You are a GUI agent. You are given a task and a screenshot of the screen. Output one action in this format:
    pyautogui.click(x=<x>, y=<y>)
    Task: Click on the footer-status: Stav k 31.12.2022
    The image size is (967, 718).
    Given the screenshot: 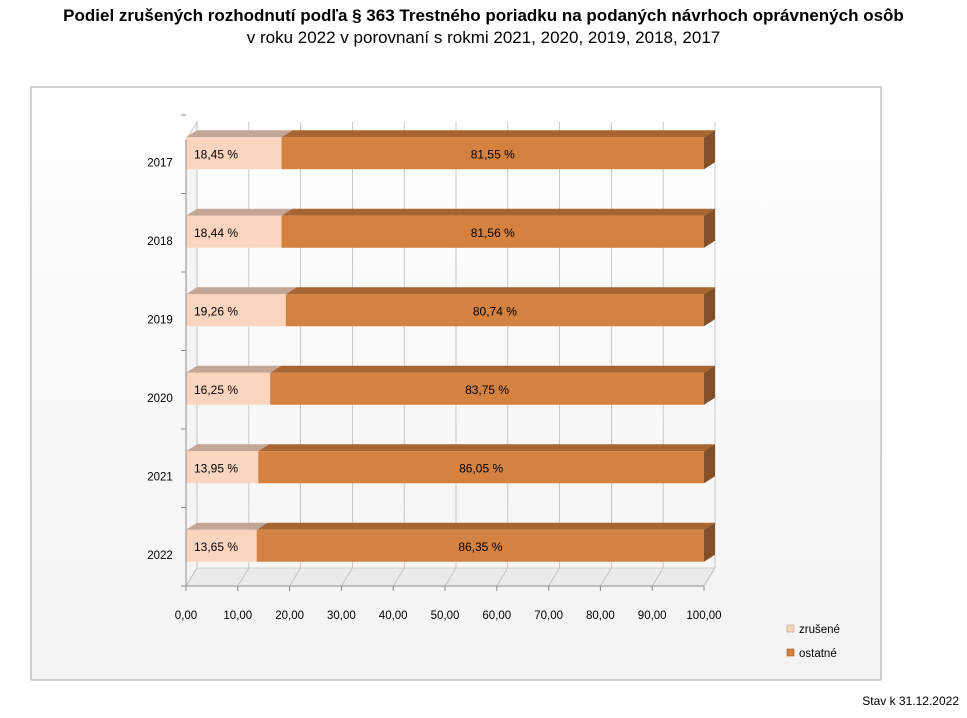 What is the action you would take?
    pyautogui.click(x=910, y=701)
    